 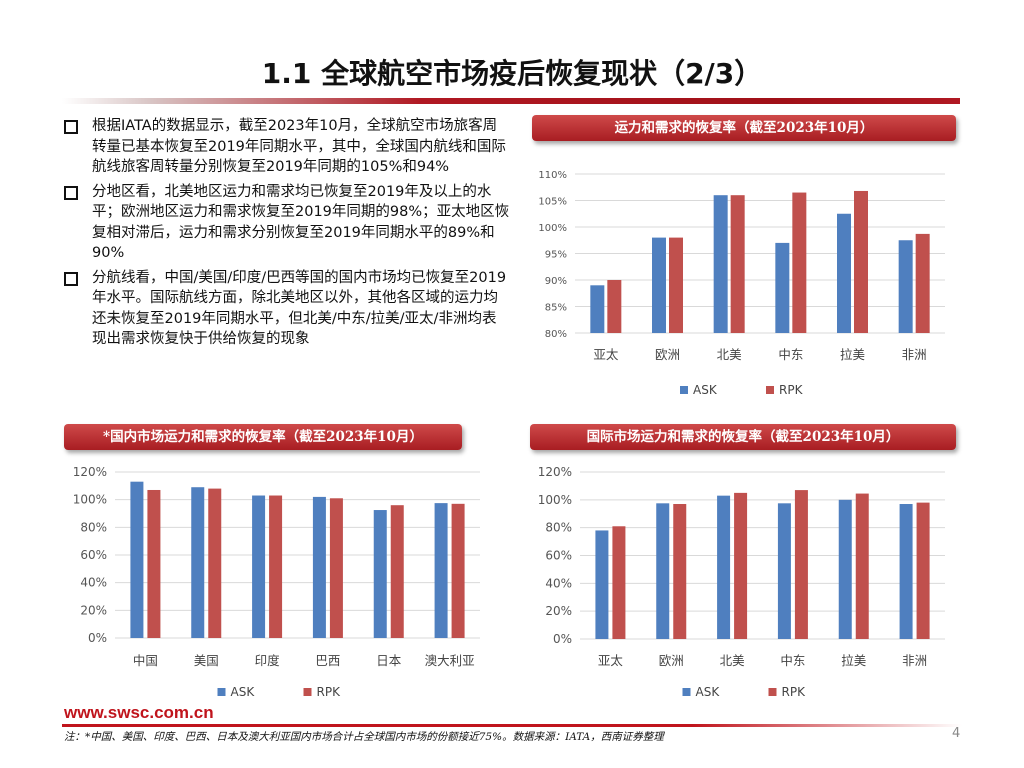 I want to click on international-recovery-chart-svg: 0% 20% 40% 60% 80% 100% 120% 亚太 欧洲 北美 中东 拉美 非洲 ASK RPK, so click(x=741, y=582).